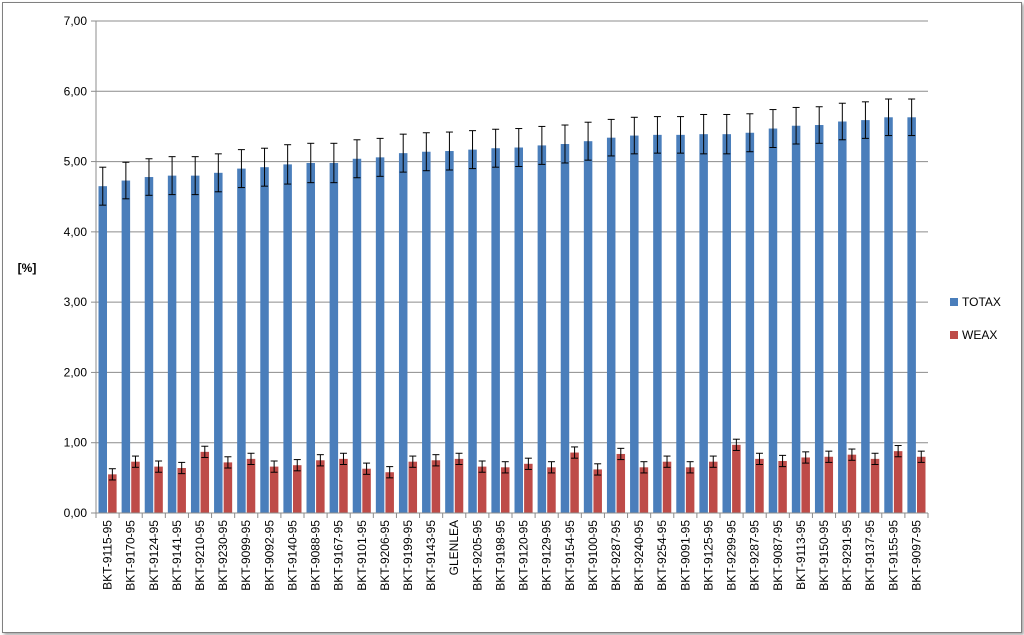 The image size is (1024, 635). I want to click on x-tick-label: BKT-9210-95, so click(200, 555).